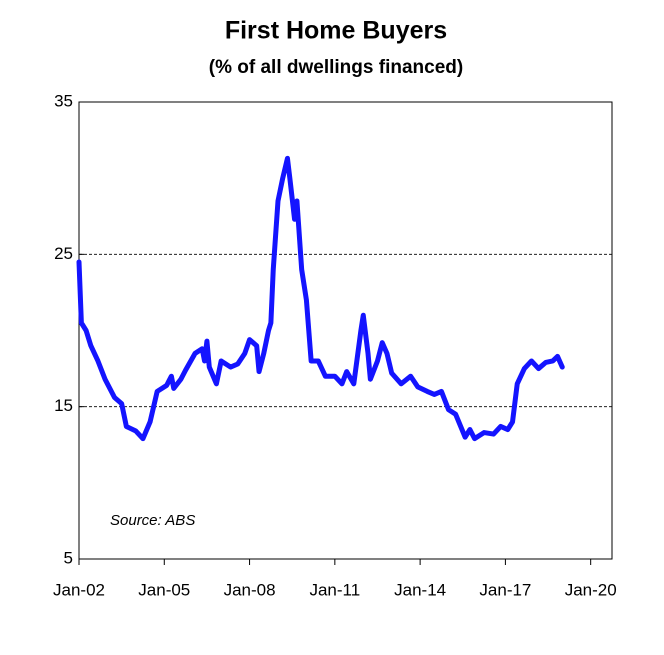 The image size is (664, 655). I want to click on y-tick-label: 25, so click(63, 253).